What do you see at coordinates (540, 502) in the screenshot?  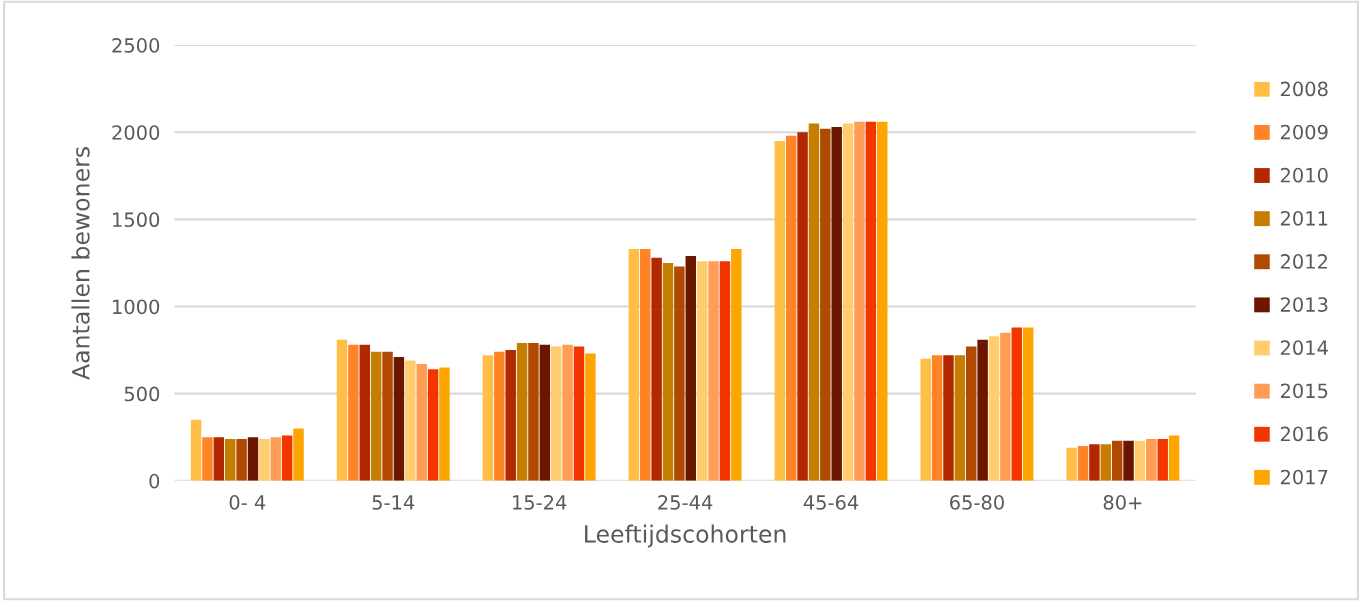 I see `x-tick-label: 15-24` at bounding box center [540, 502].